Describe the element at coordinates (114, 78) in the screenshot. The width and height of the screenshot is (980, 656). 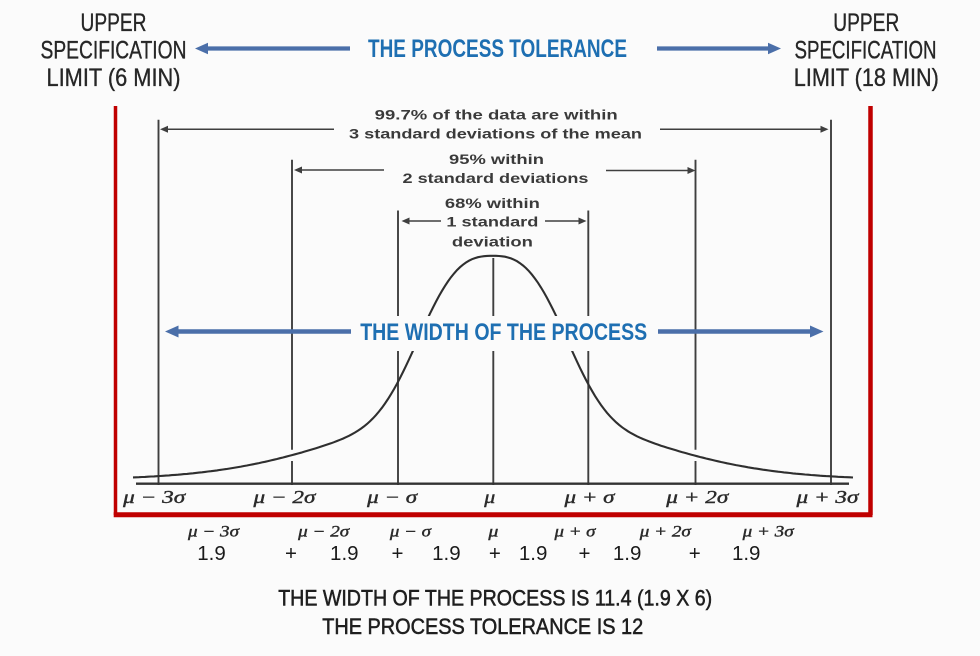
I see `svg-text: LIMIT (6 MIN)` at that location.